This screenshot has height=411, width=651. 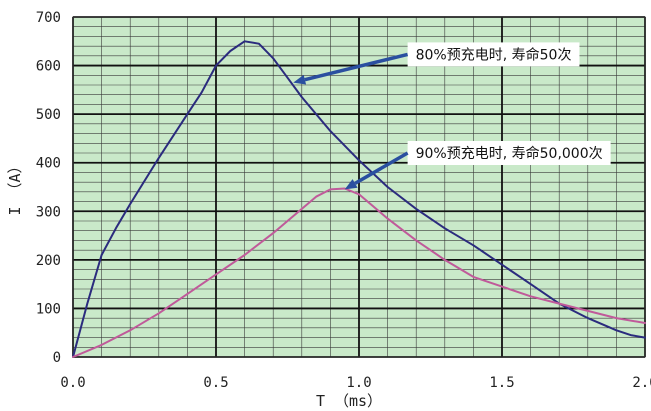 What do you see at coordinates (48, 67) in the screenshot?
I see `y-tick-label: 600` at bounding box center [48, 67].